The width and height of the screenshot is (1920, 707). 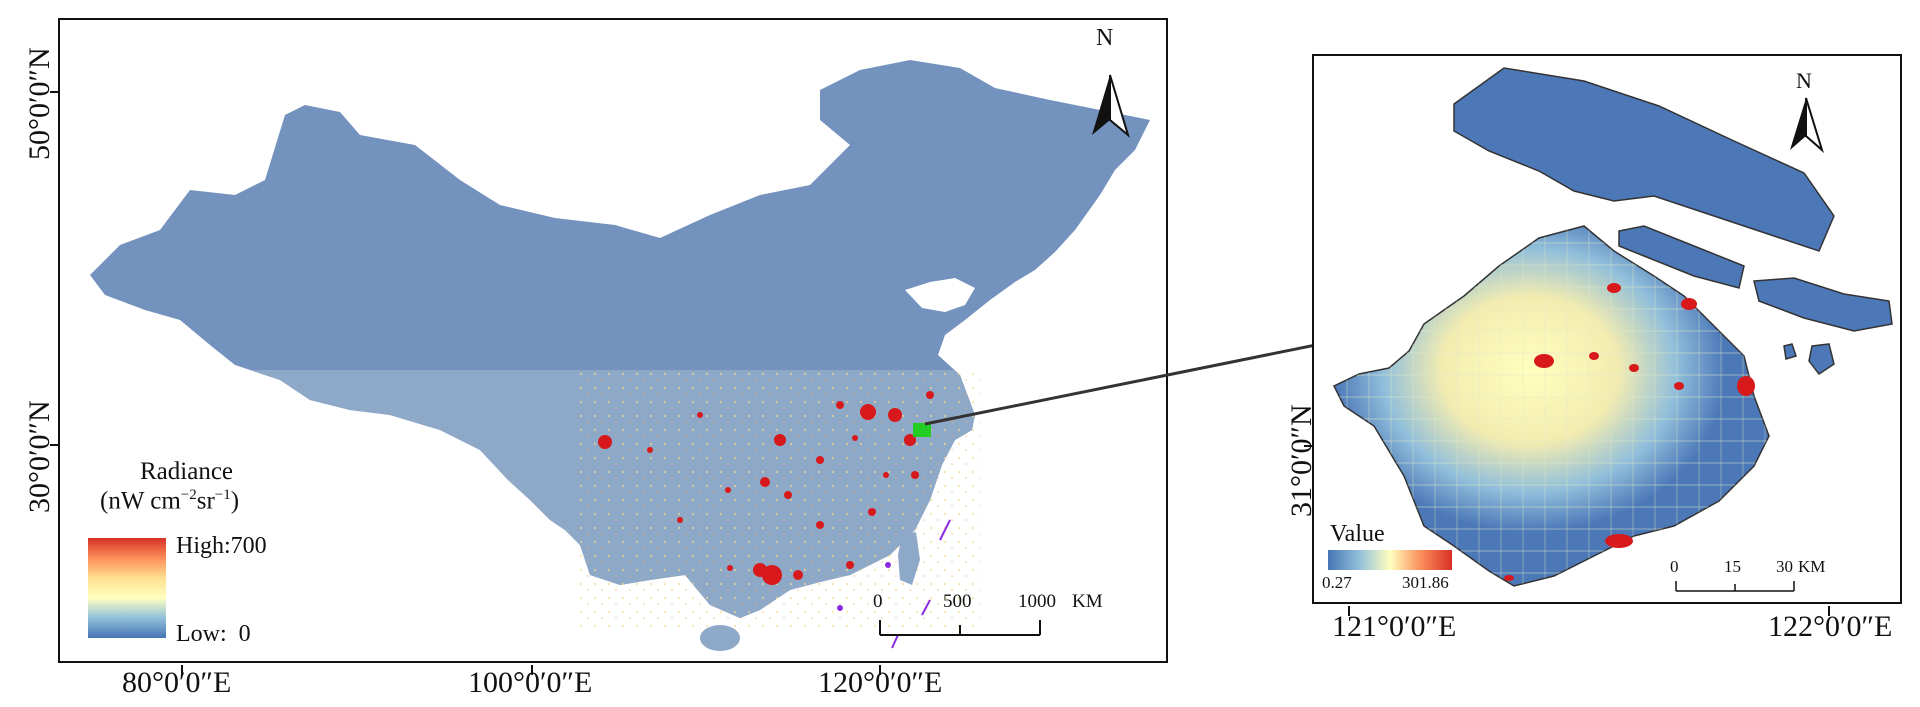 I want to click on inset-scale-unit: KM, so click(x=1812, y=566).